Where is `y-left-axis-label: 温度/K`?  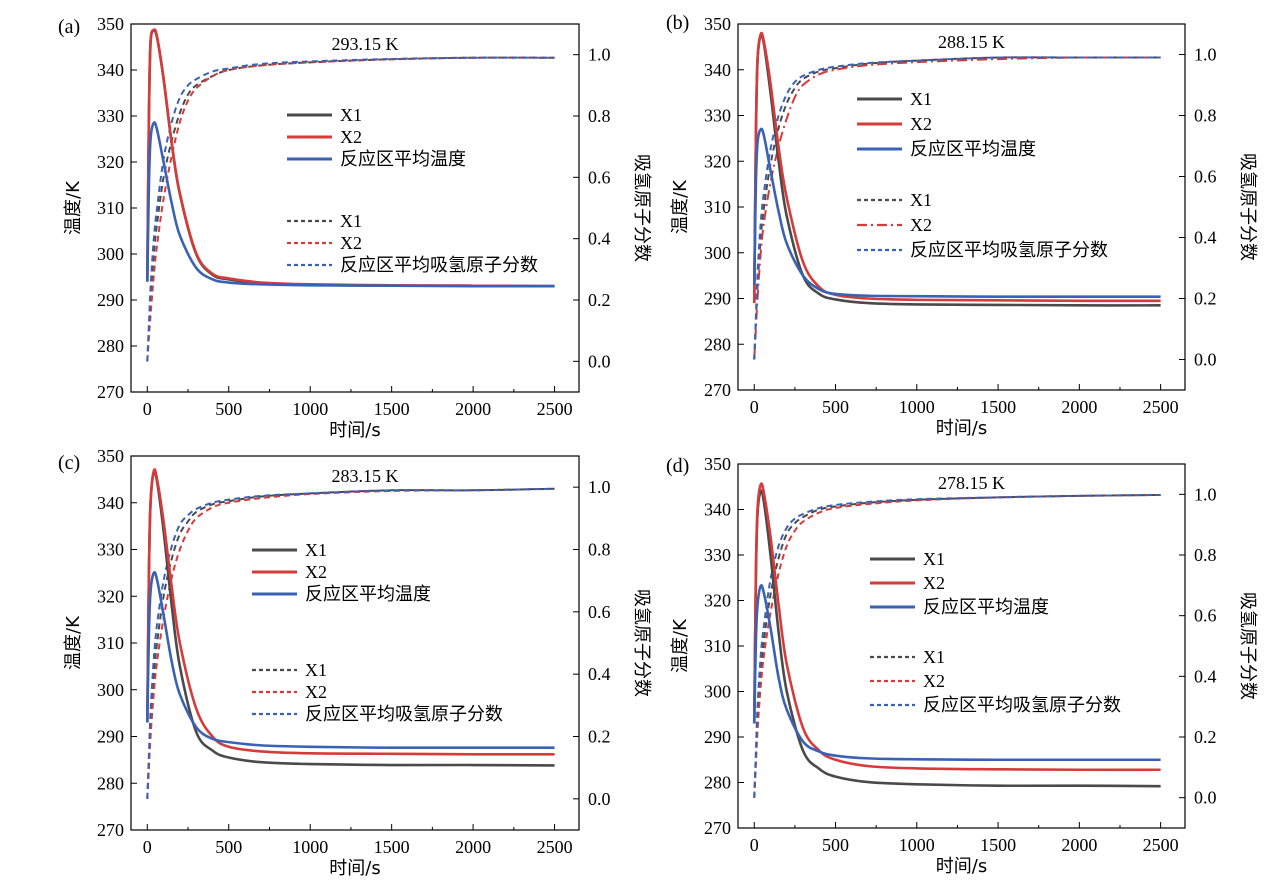
y-left-axis-label: 温度/K is located at coordinates (680, 206).